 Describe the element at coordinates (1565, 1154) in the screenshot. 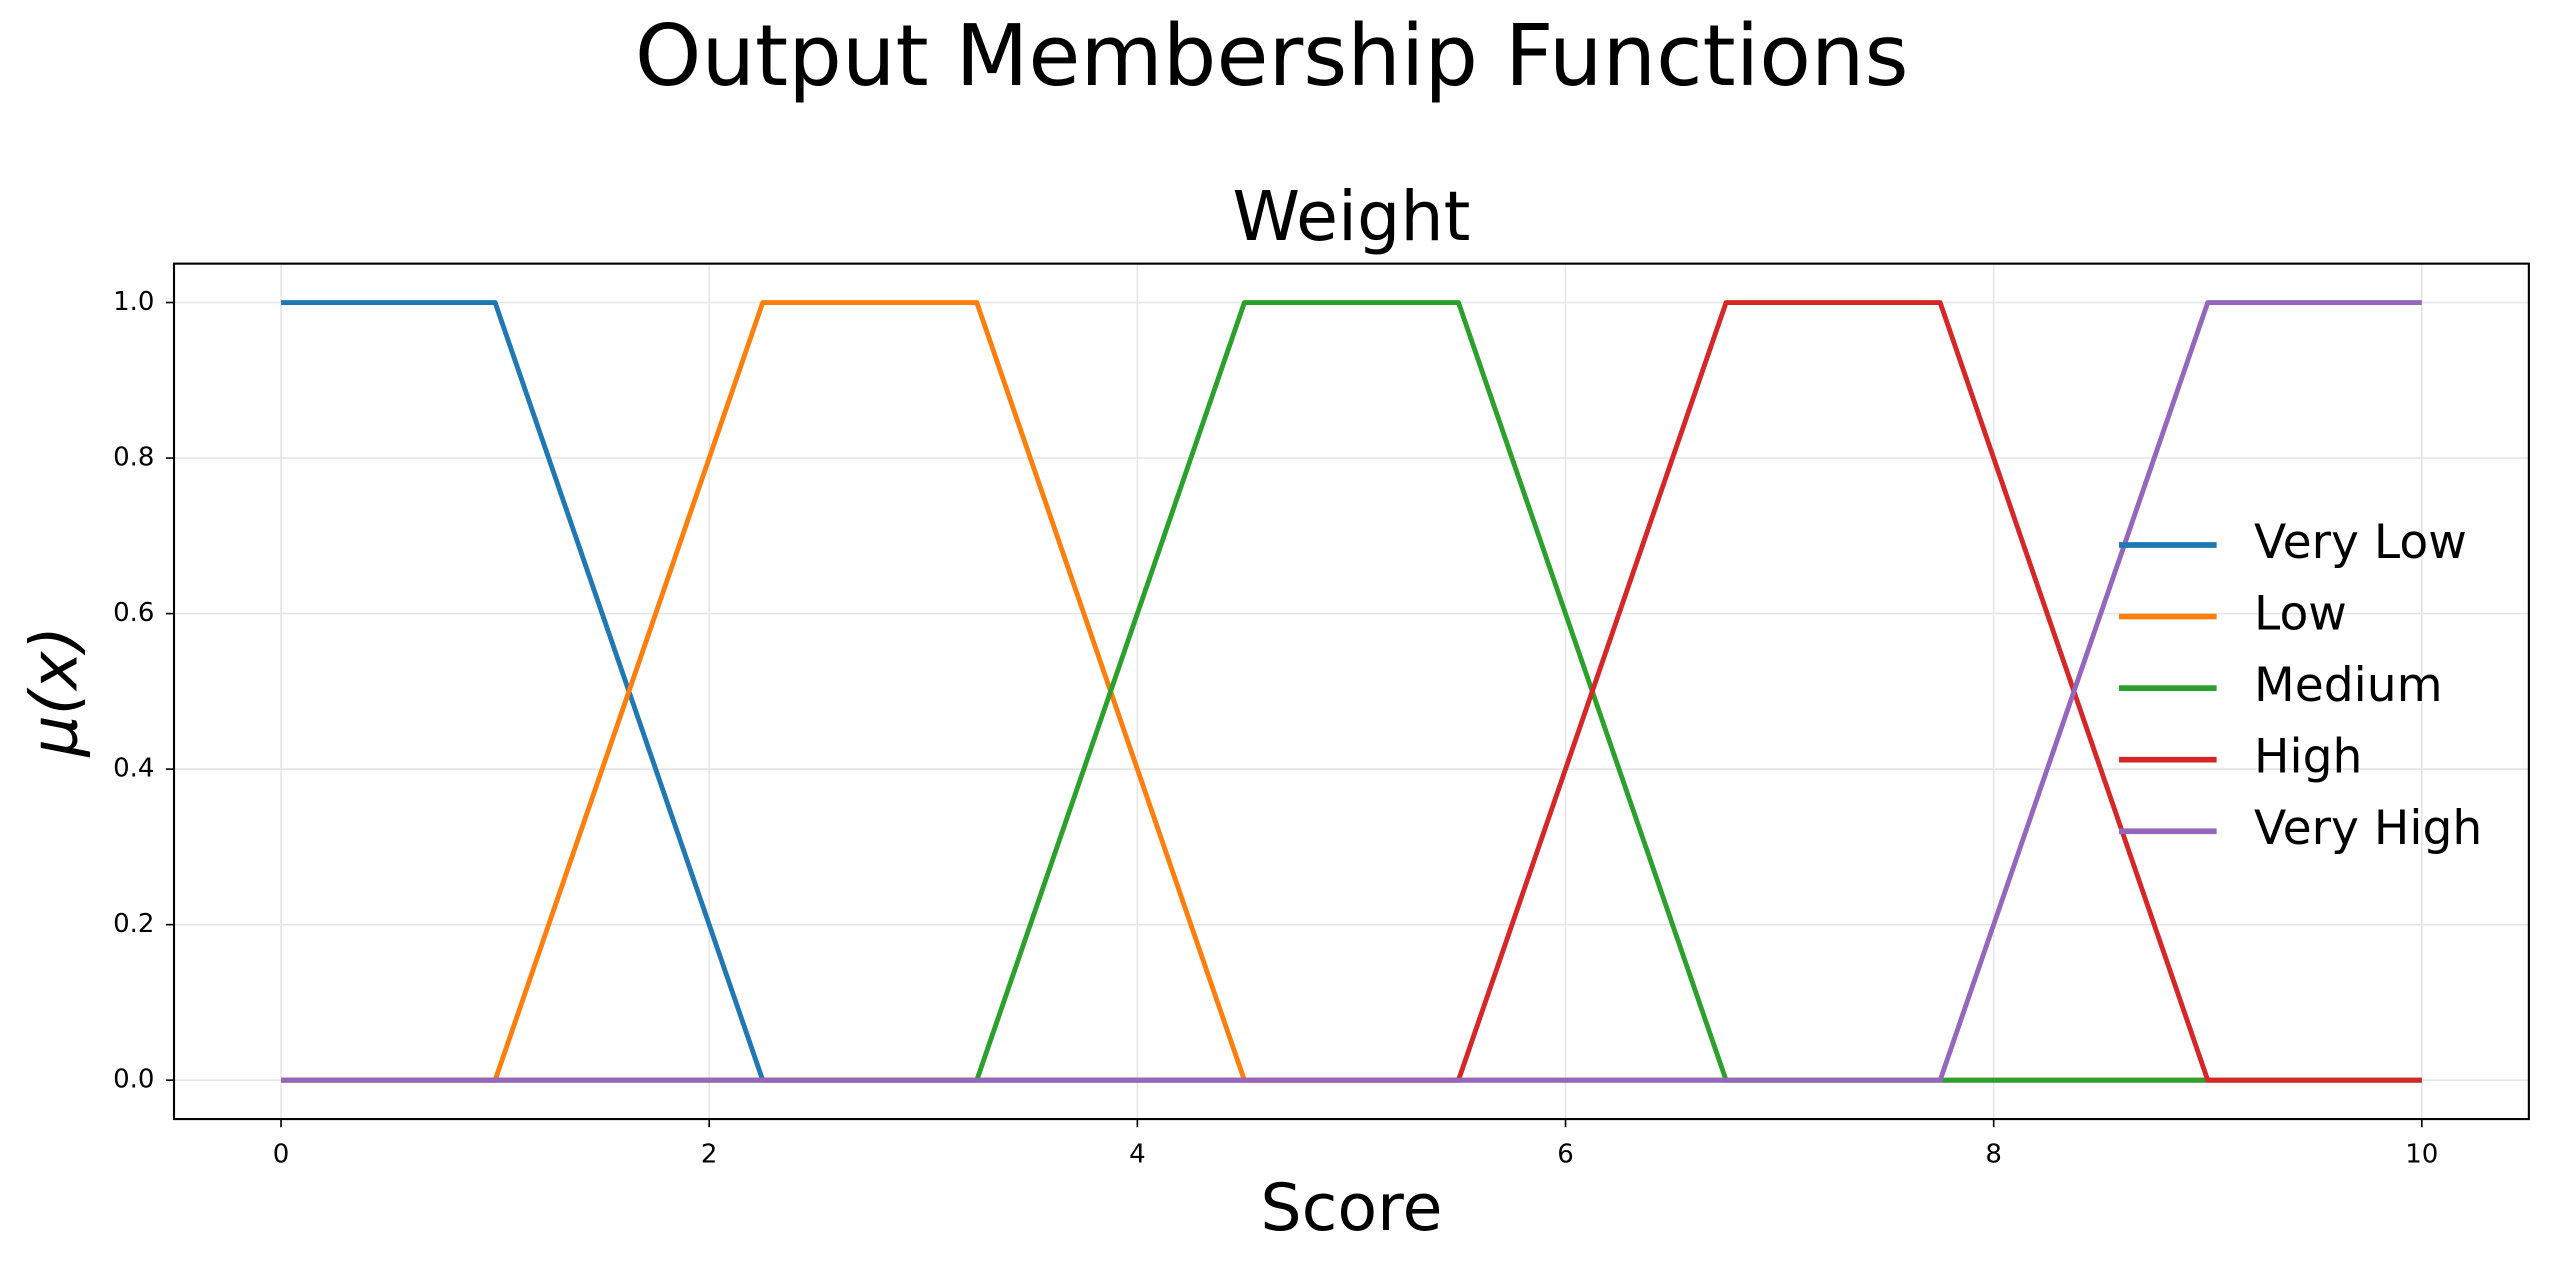

I see `x-tick-label: 6` at that location.